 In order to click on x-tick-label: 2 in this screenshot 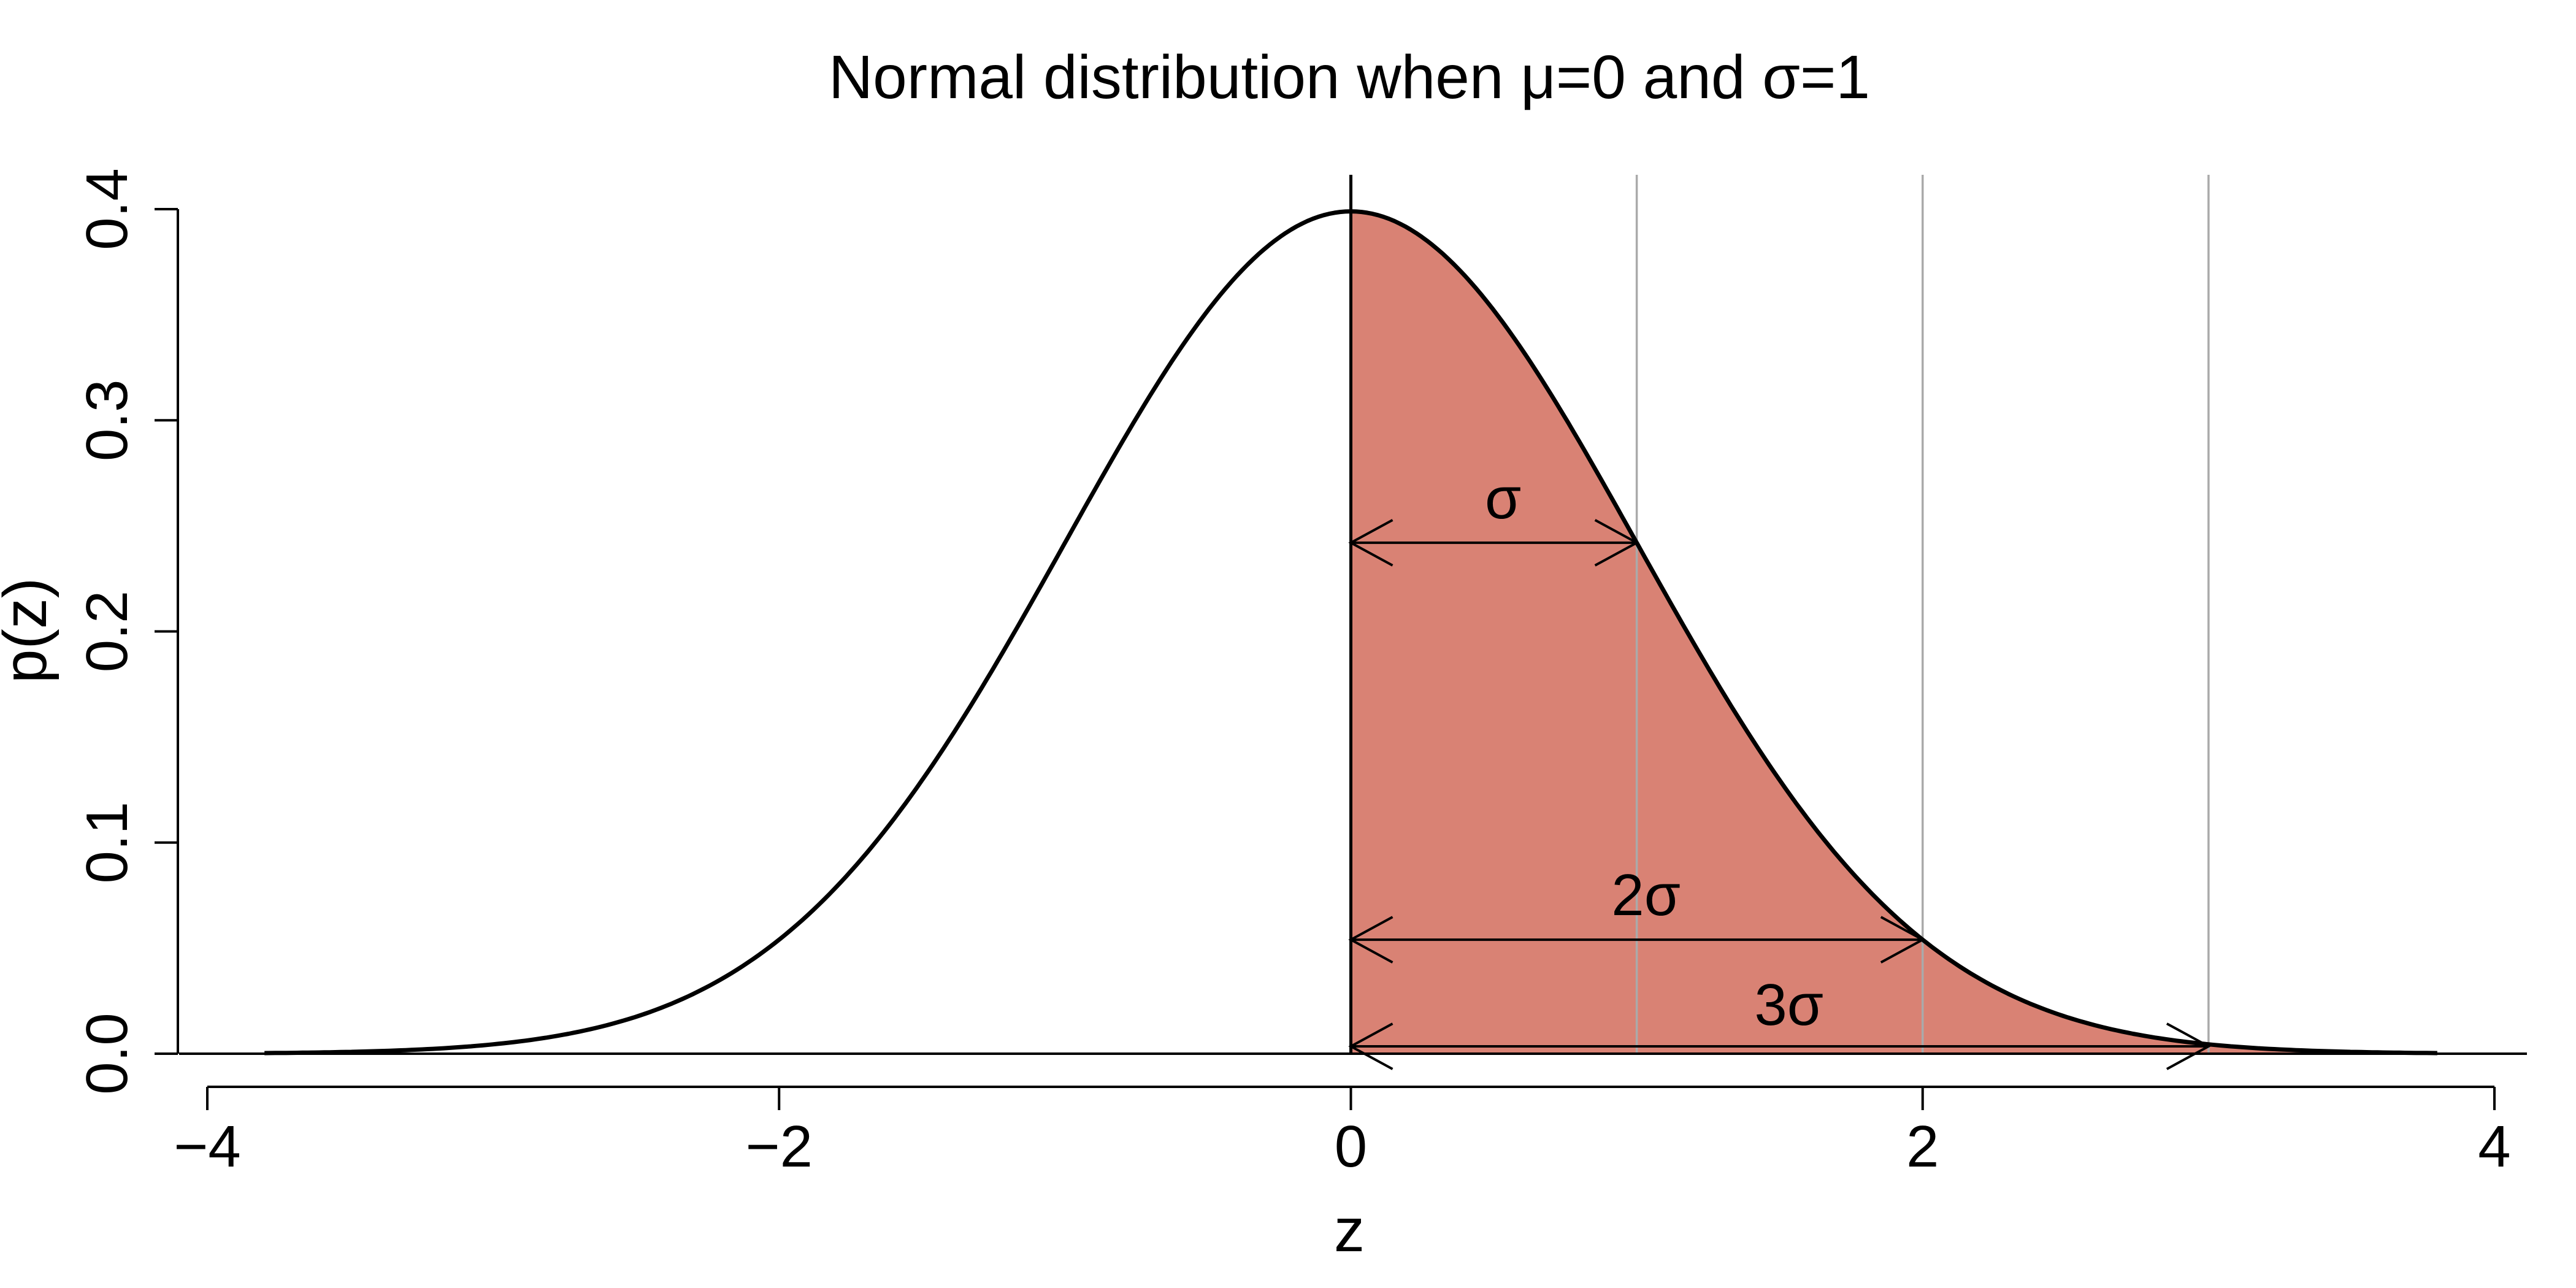, I will do `click(1922, 1146)`.